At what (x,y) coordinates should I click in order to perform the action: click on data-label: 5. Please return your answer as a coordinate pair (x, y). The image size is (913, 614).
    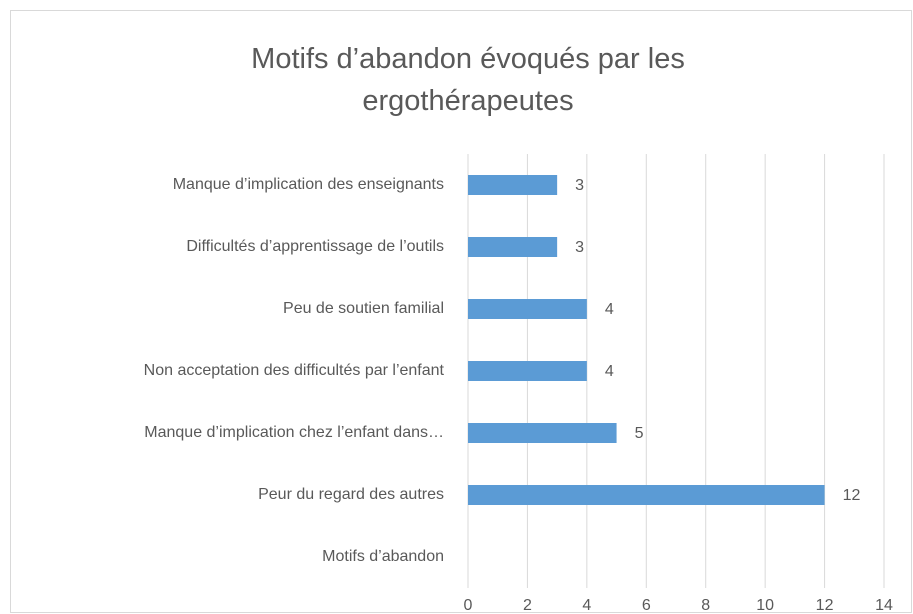
    Looking at the image, I should click on (639, 433).